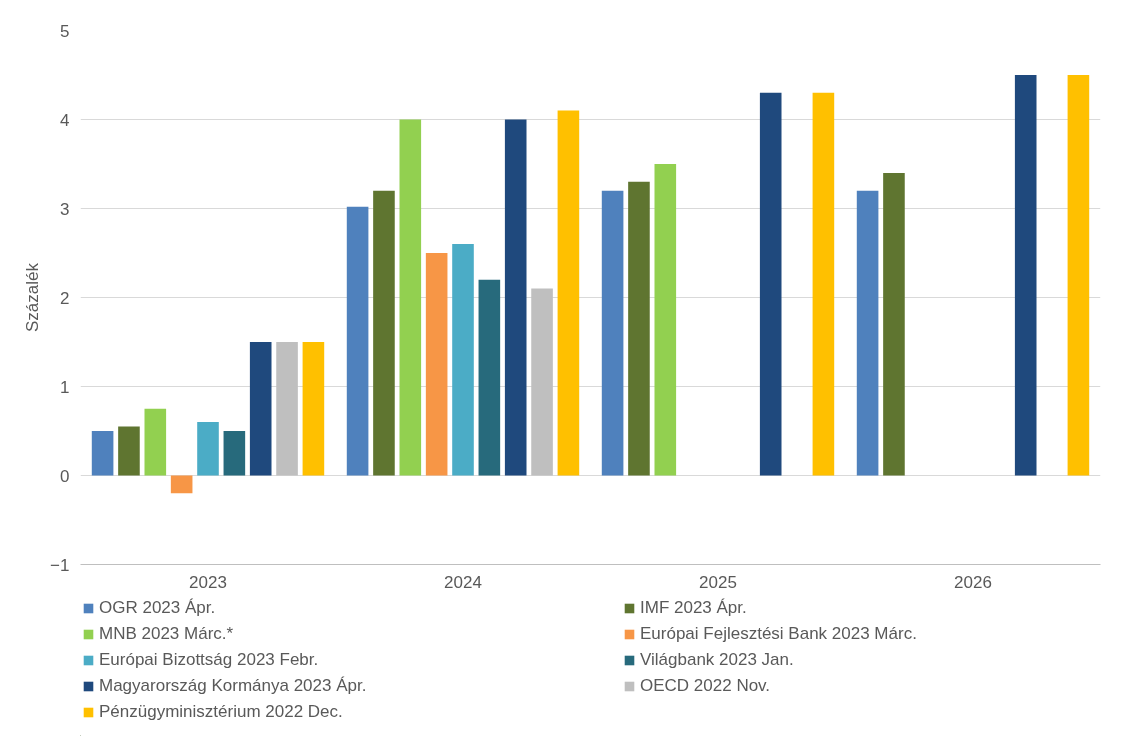 The width and height of the screenshot is (1136, 756). I want to click on x-tick-label: 2023, so click(208, 582).